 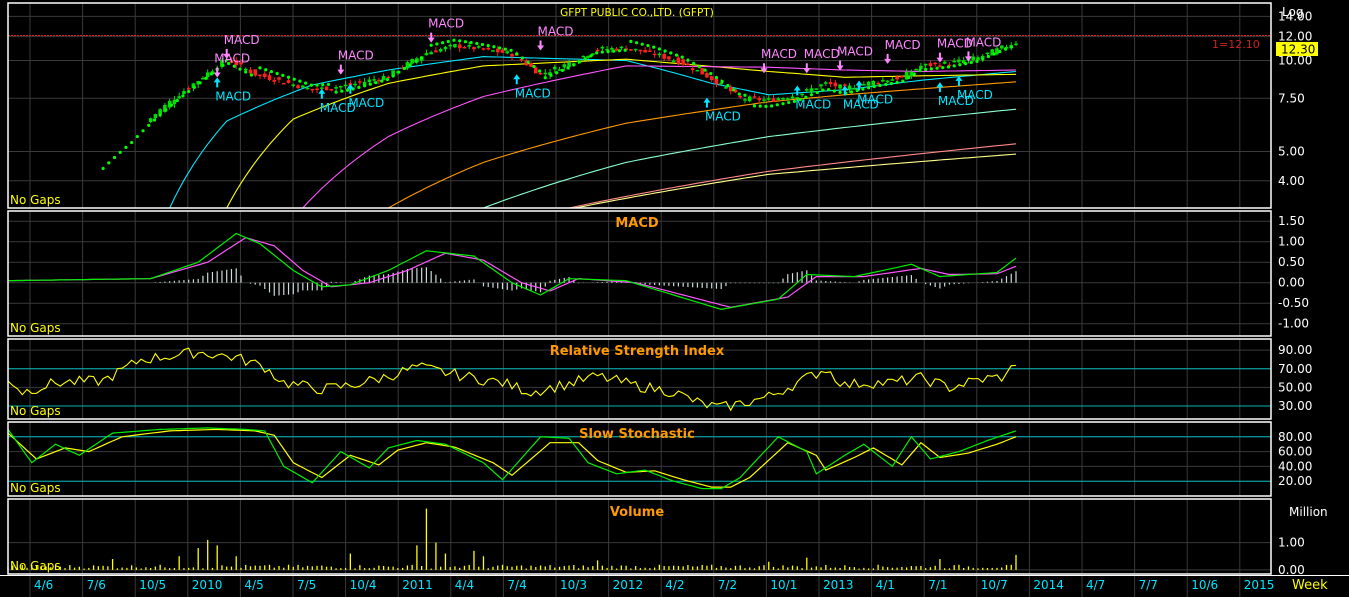 What do you see at coordinates (96, 585) in the screenshot?
I see `date-tick-label: 7/6` at bounding box center [96, 585].